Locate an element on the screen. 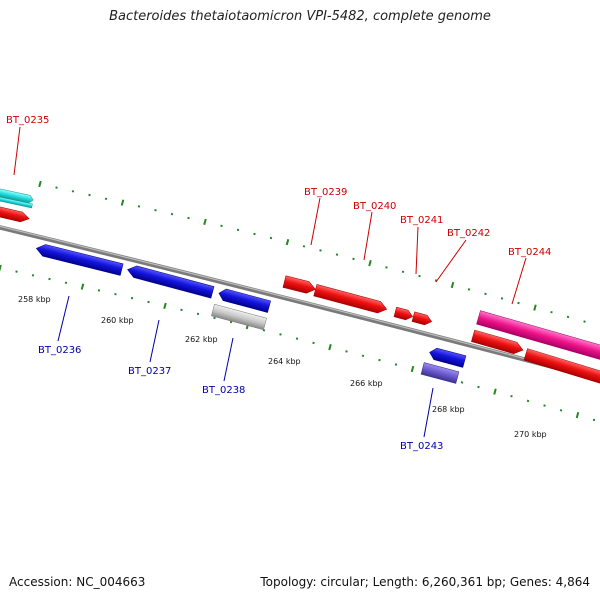 Image resolution: width=600 pixels, height=600 pixels. gene-label: BT_0242 is located at coordinates (468, 233).